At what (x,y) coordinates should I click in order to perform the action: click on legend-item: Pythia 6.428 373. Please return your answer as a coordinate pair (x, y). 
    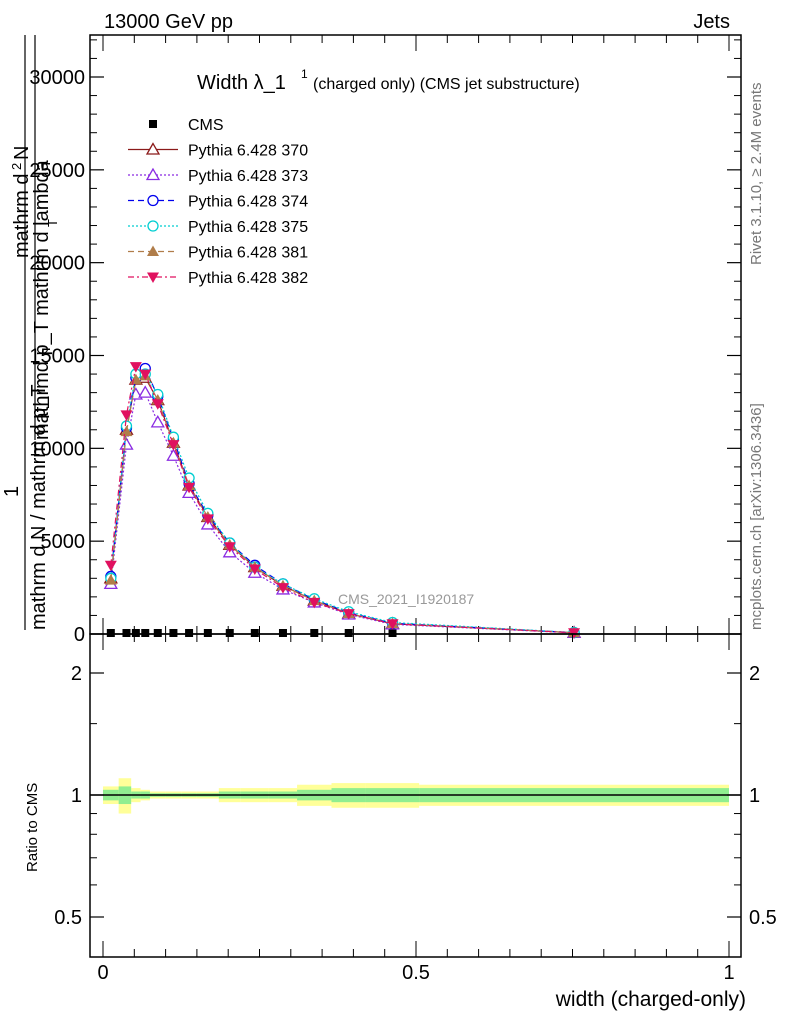
    Looking at the image, I should click on (218, 176).